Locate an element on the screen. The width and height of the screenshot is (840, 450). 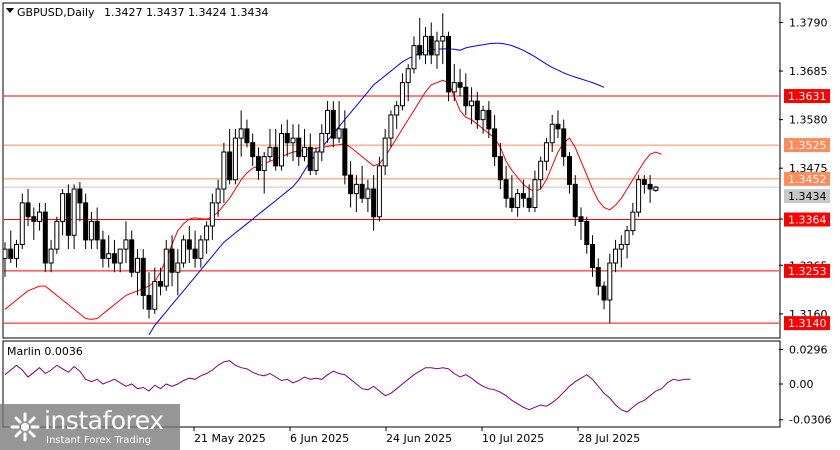
symbol-dropdown-icon is located at coordinates (10, 10).